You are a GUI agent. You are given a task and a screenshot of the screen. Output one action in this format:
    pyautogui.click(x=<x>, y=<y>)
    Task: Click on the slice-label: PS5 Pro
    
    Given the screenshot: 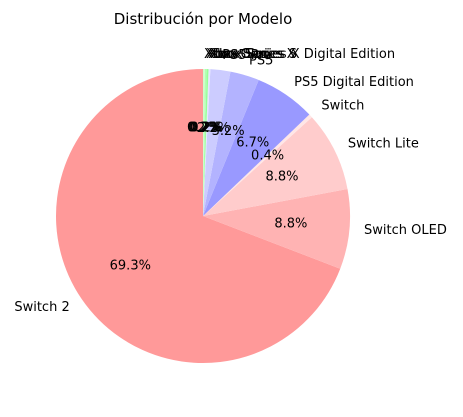 What is the action you would take?
    pyautogui.click(x=246, y=55)
    